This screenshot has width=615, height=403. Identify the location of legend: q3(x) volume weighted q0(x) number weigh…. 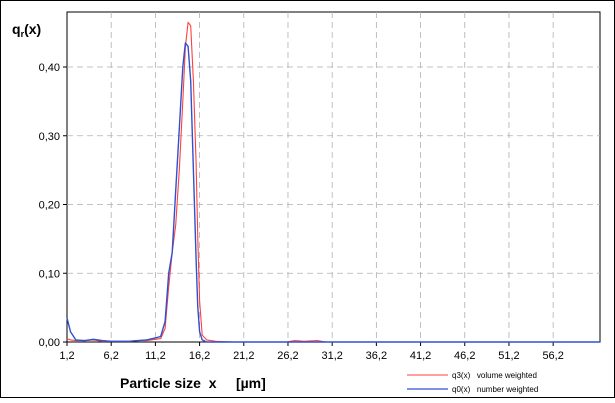
(472, 382).